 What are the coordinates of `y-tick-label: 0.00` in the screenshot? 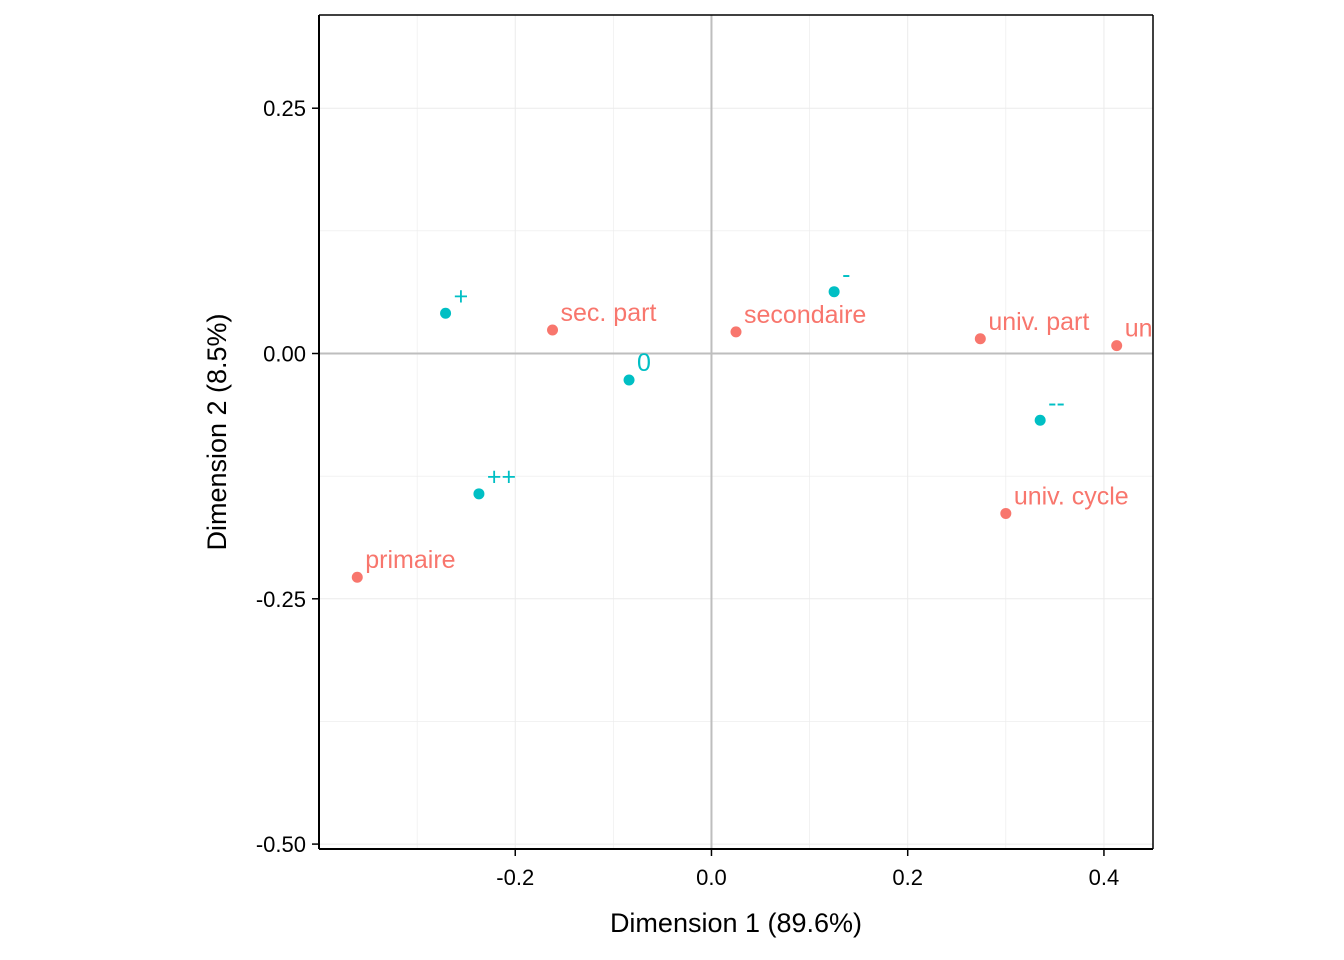 It's located at (284, 354).